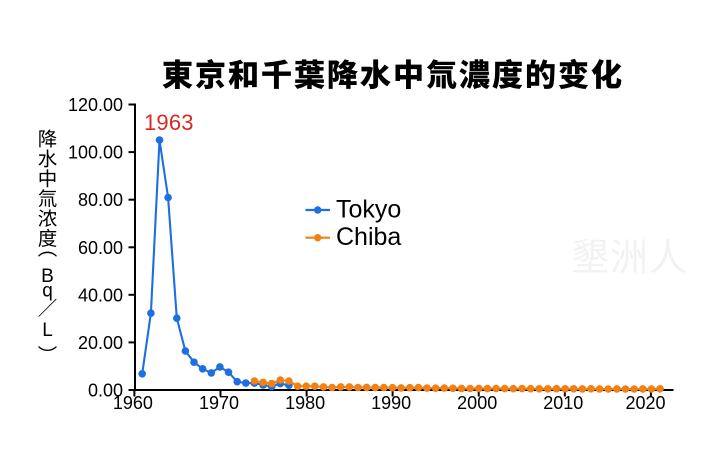  What do you see at coordinates (645, 403) in the screenshot?
I see `svg-text: 2020` at bounding box center [645, 403].